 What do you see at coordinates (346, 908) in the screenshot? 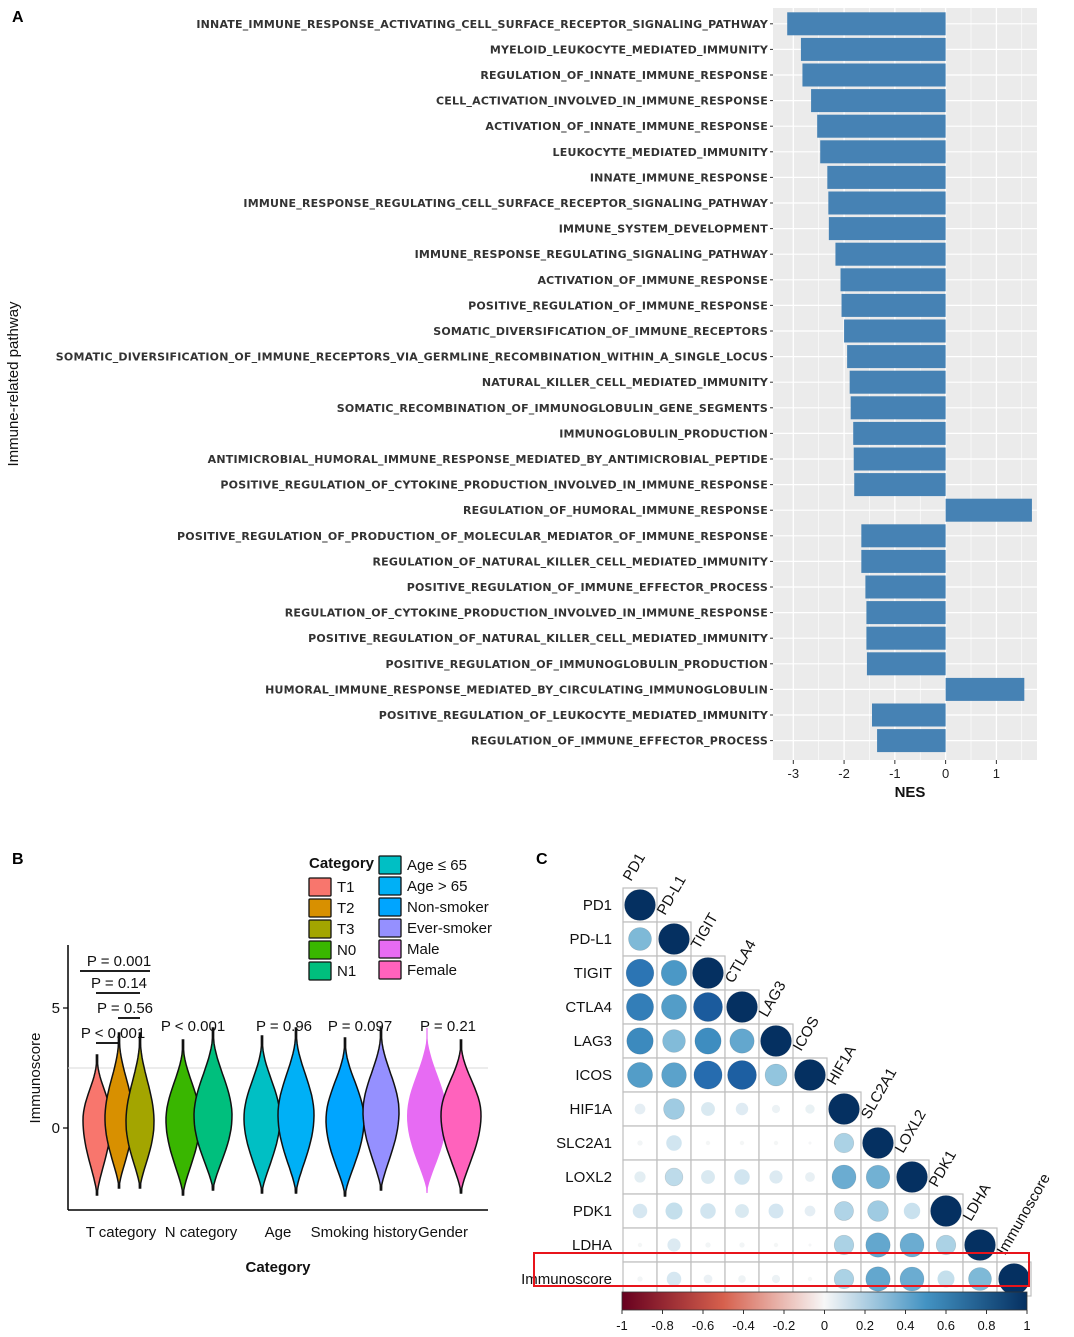
I see `legend-label: T2` at bounding box center [346, 908].